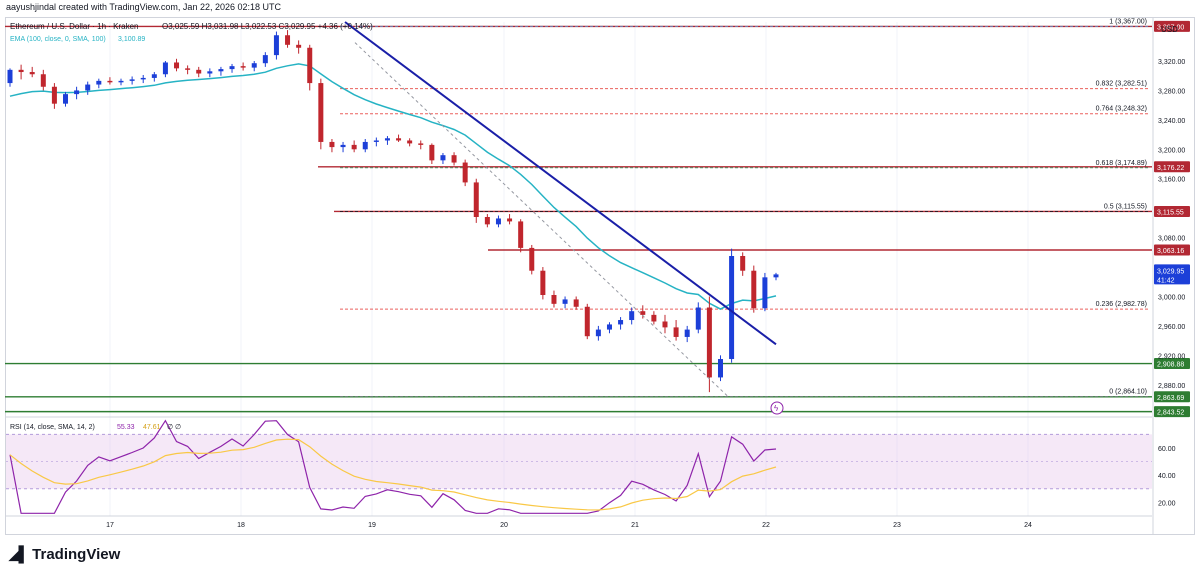  What do you see at coordinates (1121, 163) in the screenshot?
I see `fib-label: 0.618 (3,174.89)` at bounding box center [1121, 163].